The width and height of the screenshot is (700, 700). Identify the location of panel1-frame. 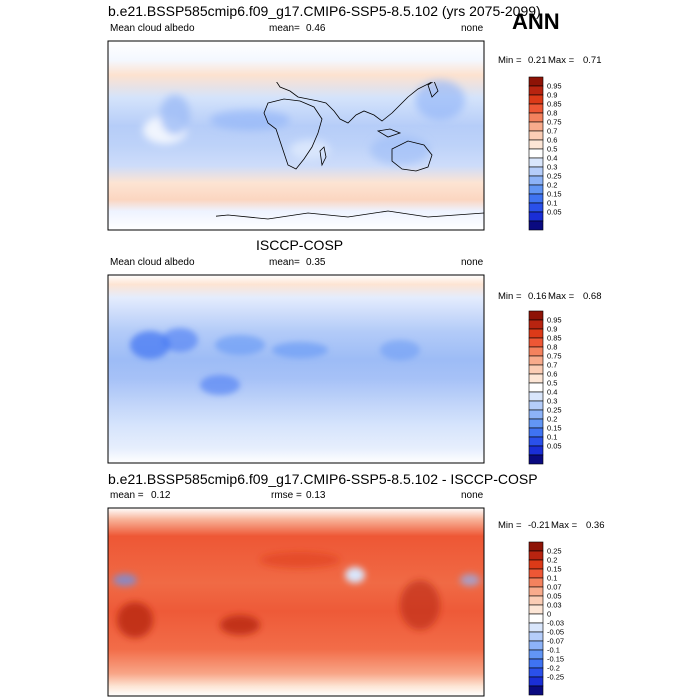
(296, 135).